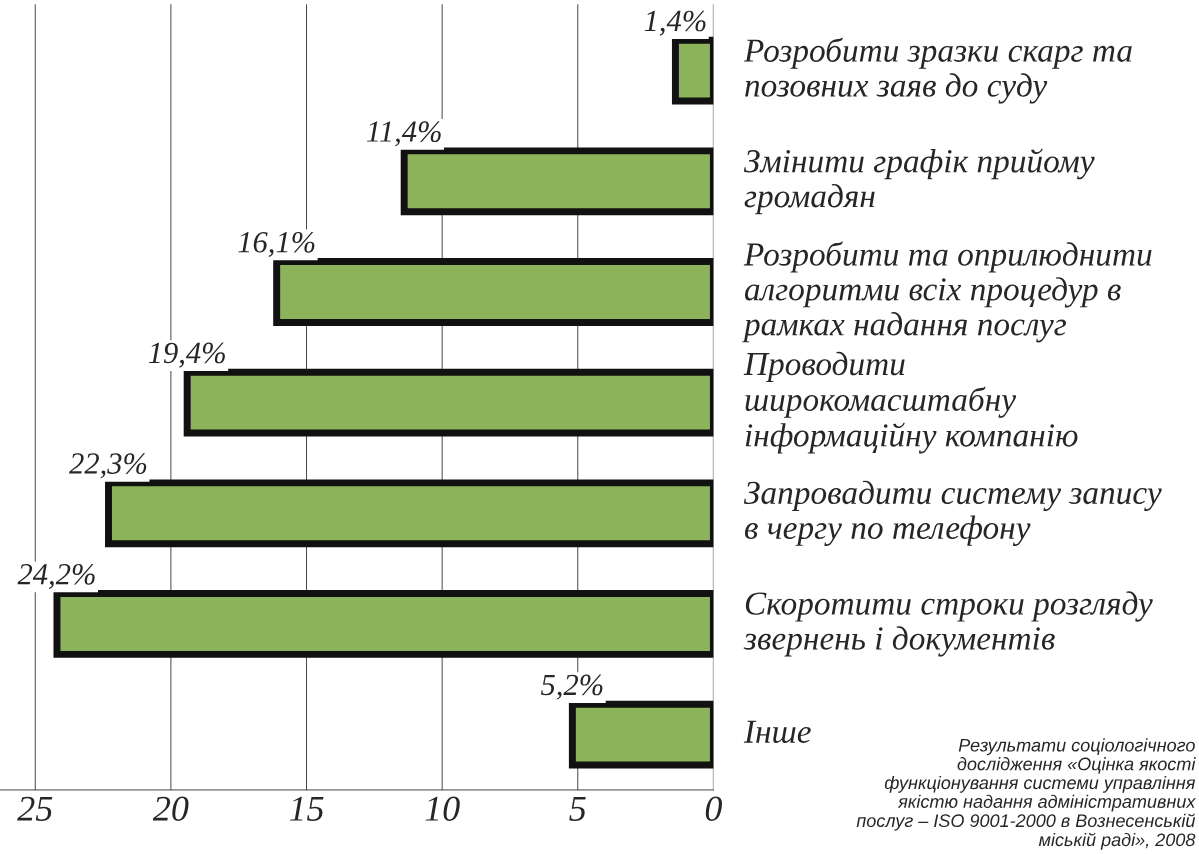 The image size is (1199, 854). Describe the element at coordinates (108, 466) in the screenshot. I see `data-label: 22,3%` at that location.